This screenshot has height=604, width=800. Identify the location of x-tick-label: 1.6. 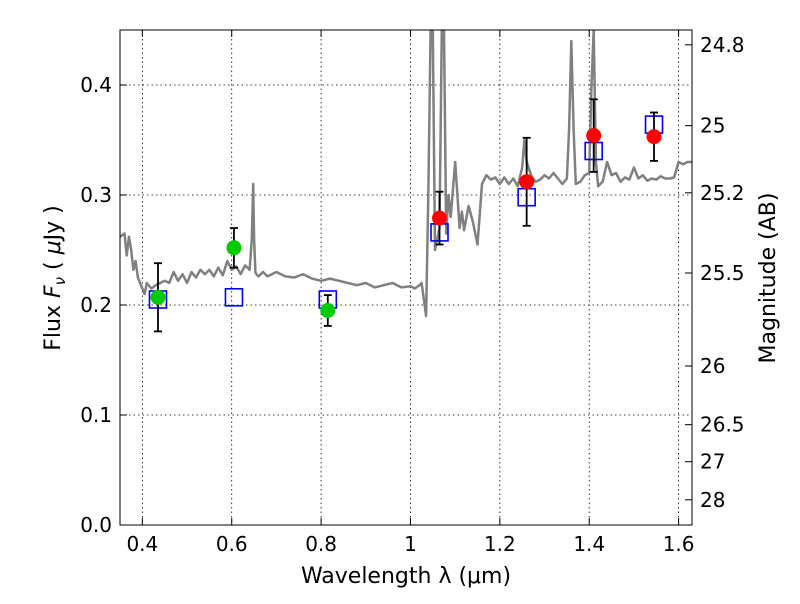
(679, 544).